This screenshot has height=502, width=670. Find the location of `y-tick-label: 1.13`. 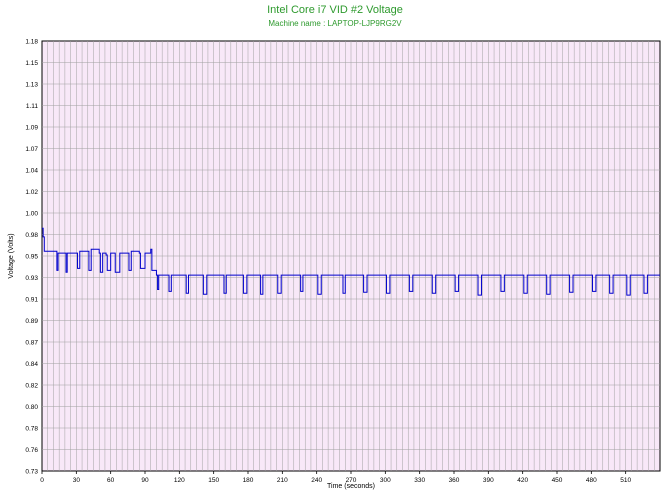

y-tick-label: 1.13 is located at coordinates (31, 85).